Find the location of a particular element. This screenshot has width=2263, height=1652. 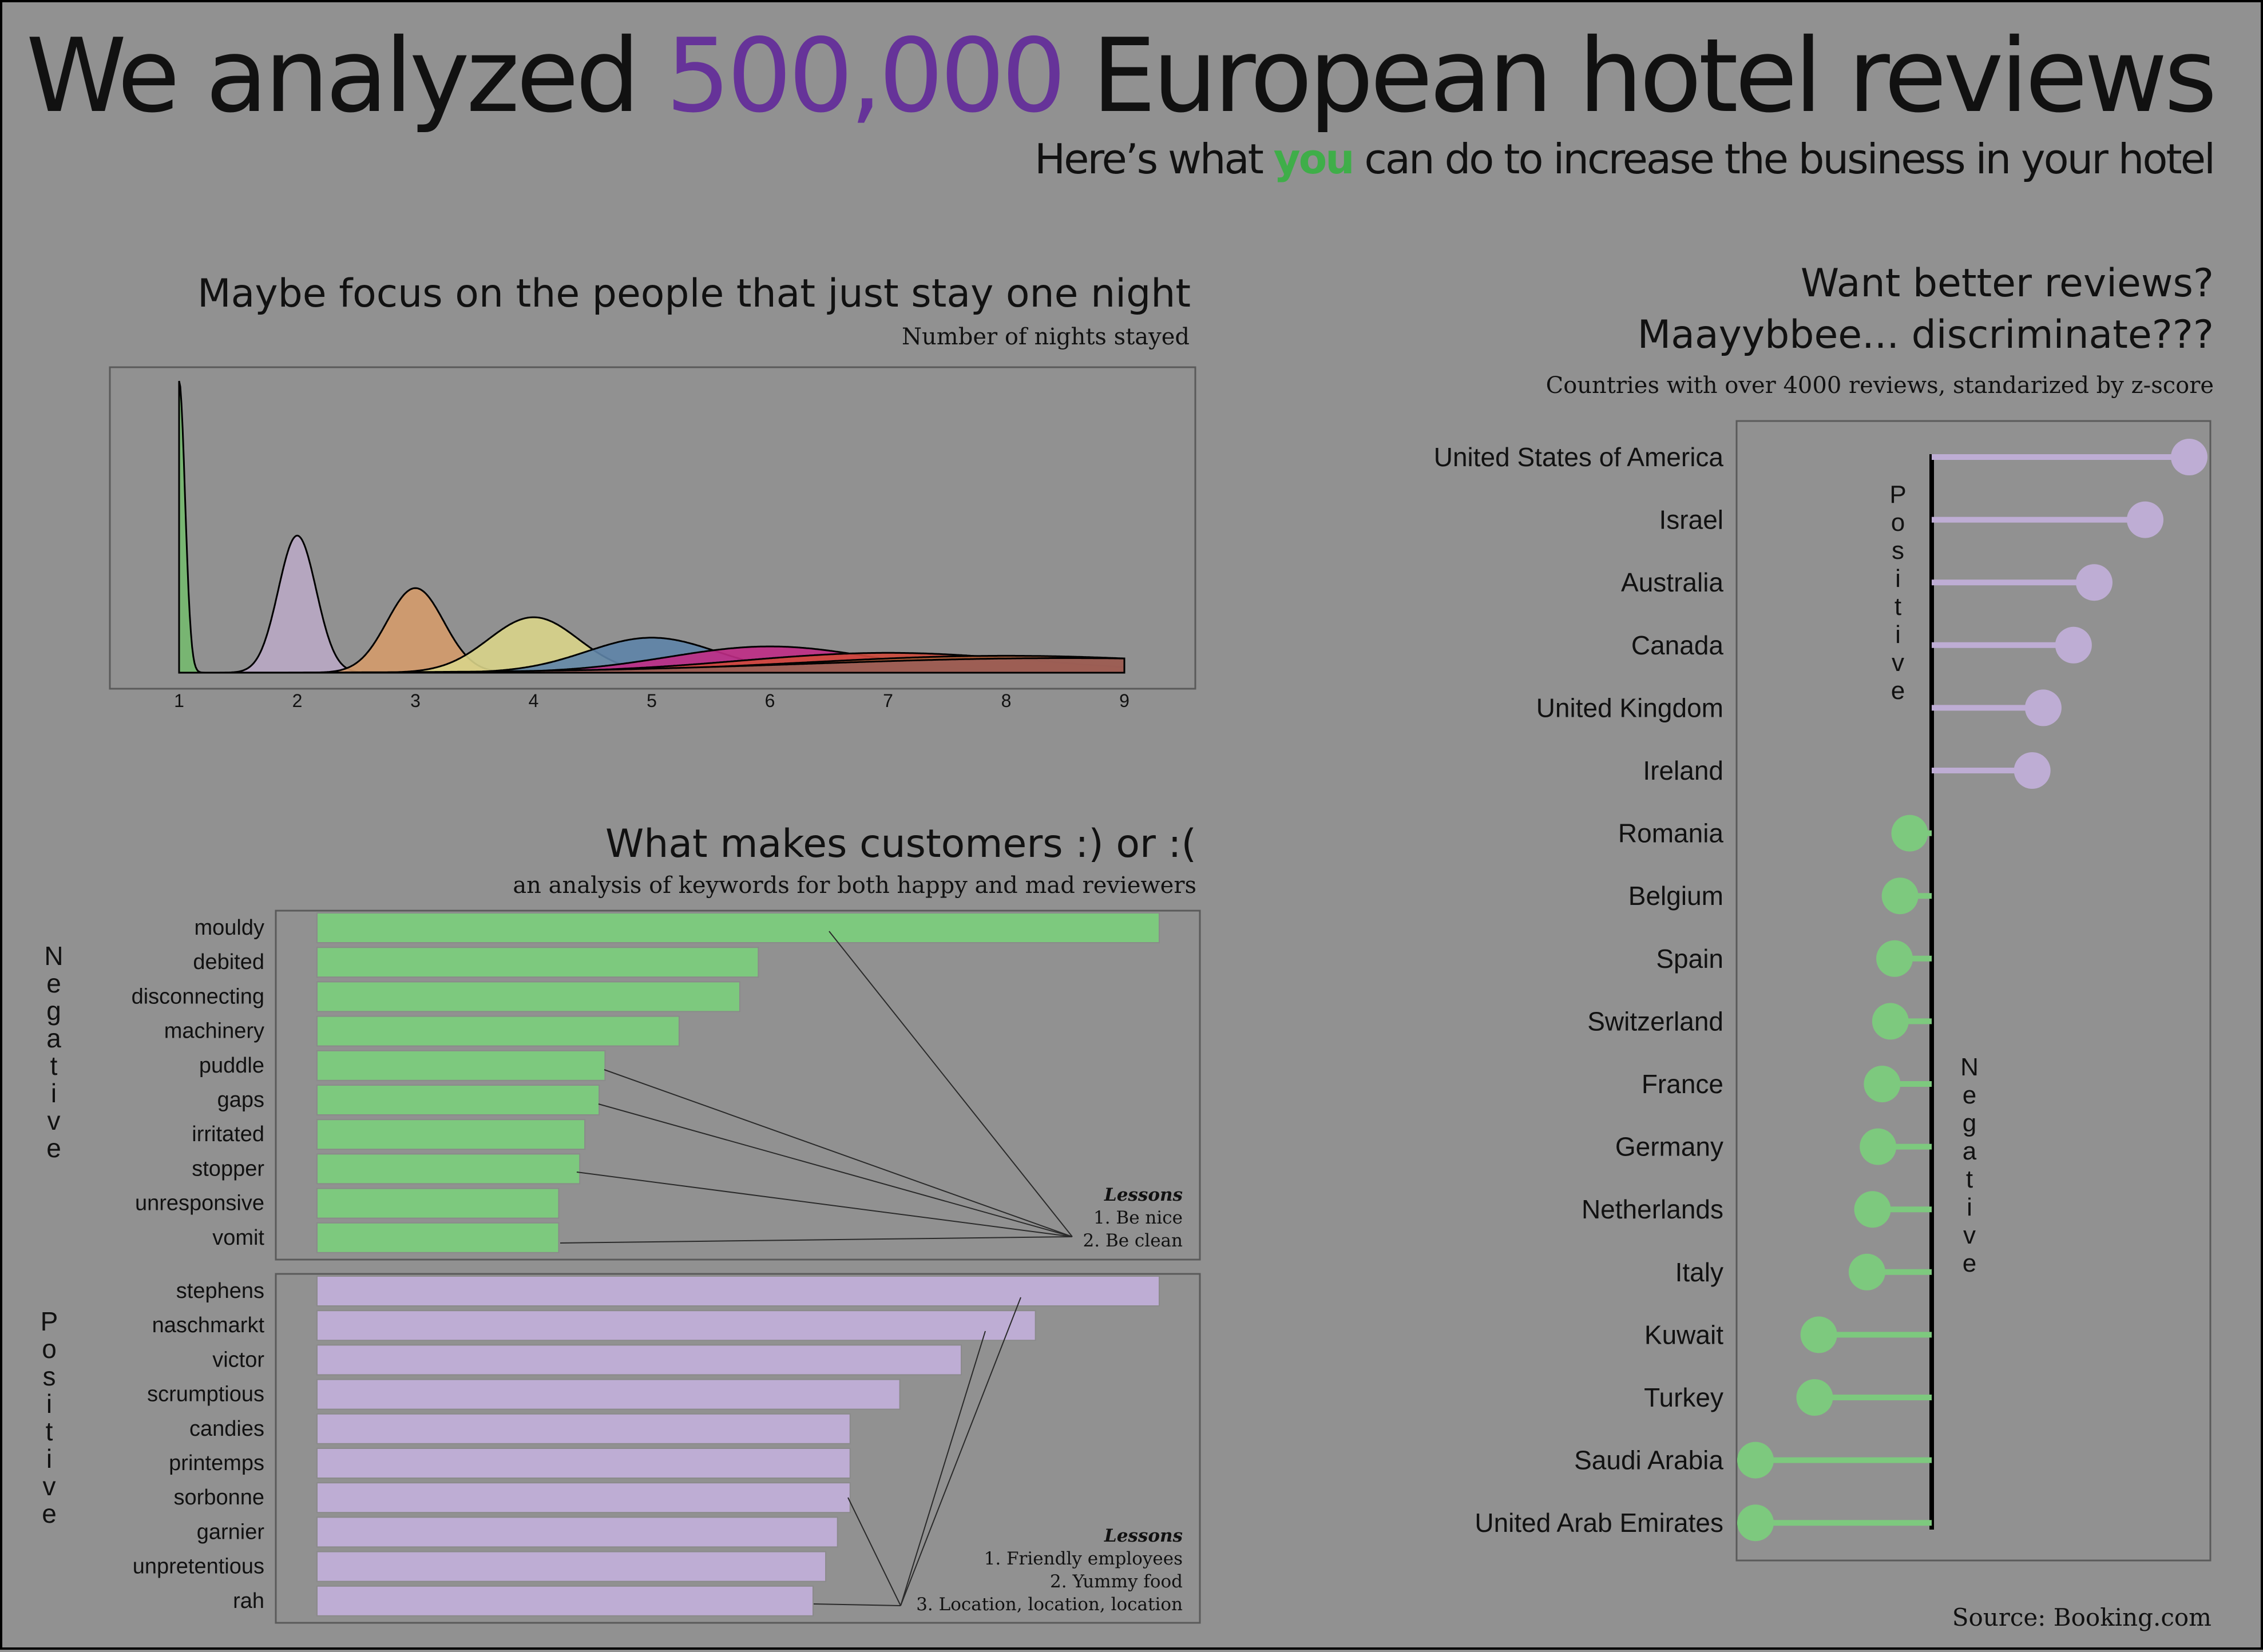

country-label: United States of America is located at coordinates (1579, 457).